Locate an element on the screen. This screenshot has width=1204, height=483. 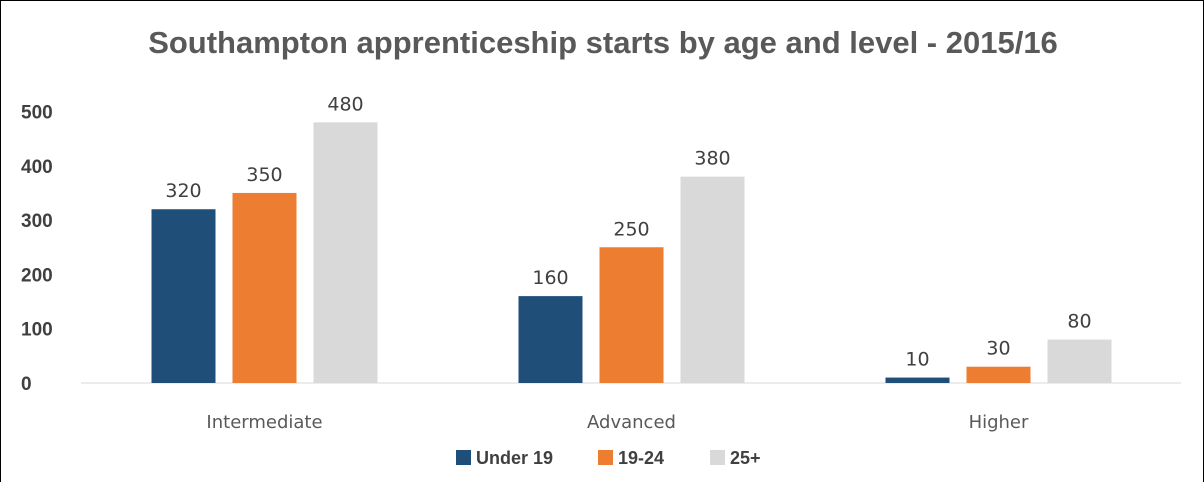
y-tick-label: 300 is located at coordinates (37, 221).